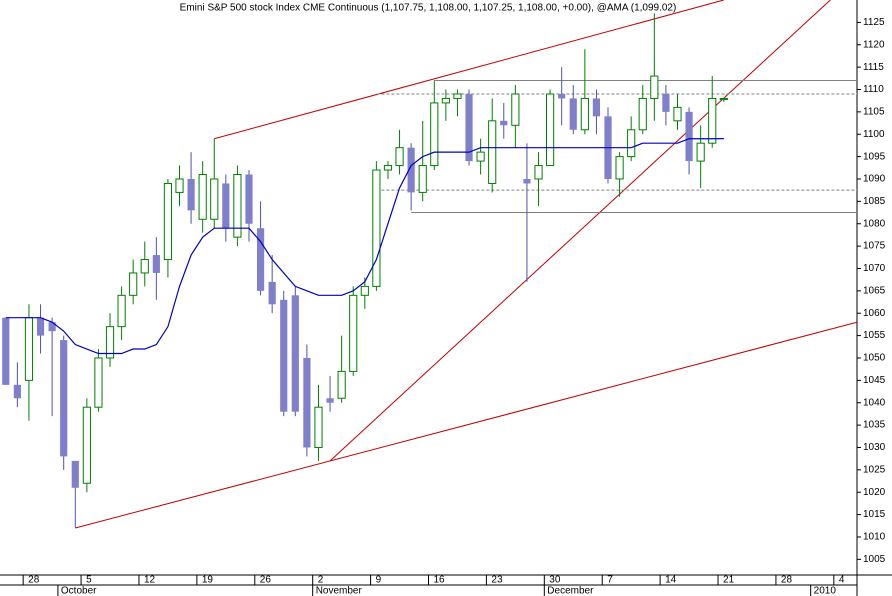 The image size is (892, 596). Describe the element at coordinates (440, 580) in the screenshot. I see `x-tick-label: 16` at that location.